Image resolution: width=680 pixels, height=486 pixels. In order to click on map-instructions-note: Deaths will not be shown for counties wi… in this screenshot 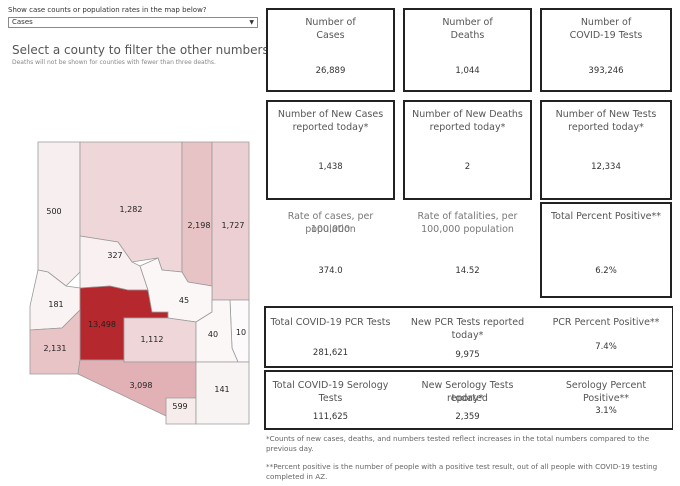, I will do `click(114, 62)`.